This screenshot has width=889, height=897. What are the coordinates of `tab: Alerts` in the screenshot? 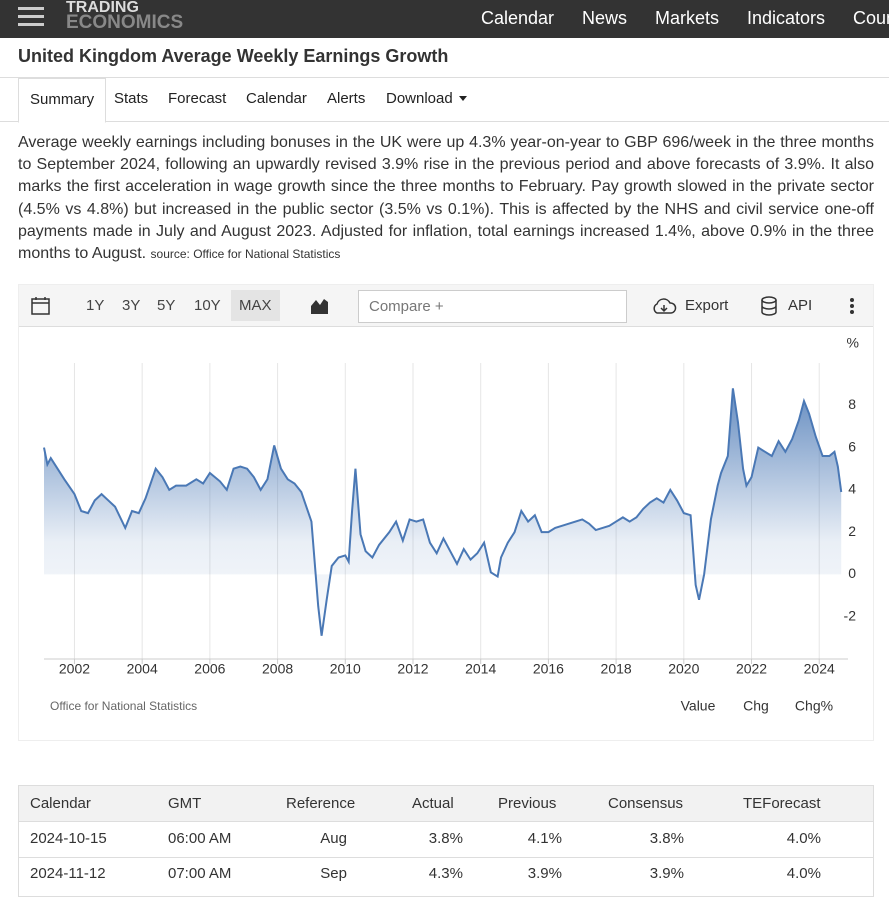 It's located at (346, 98).